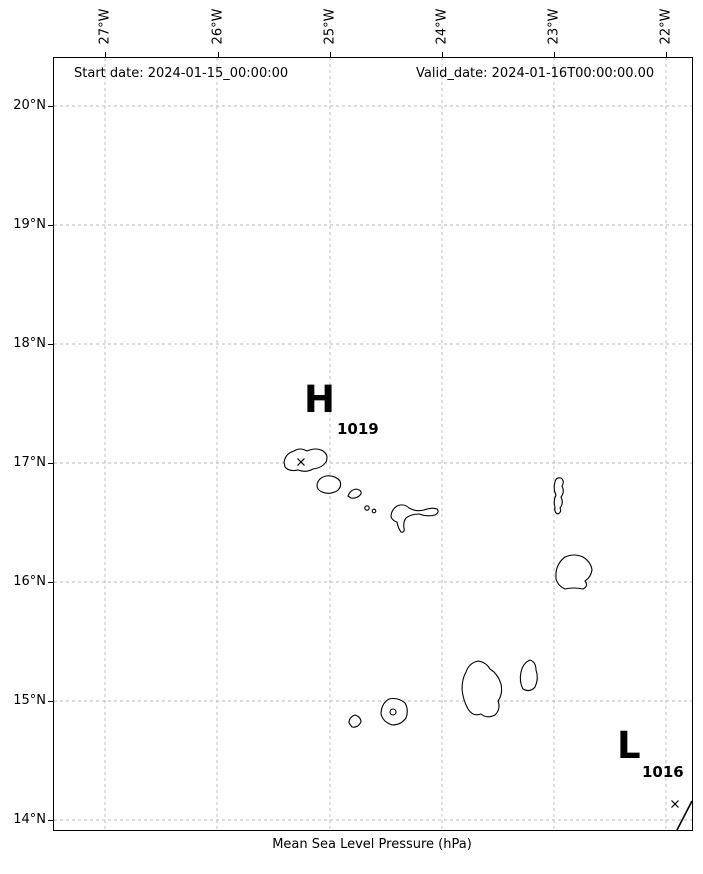 This screenshot has height=874, width=703. Describe the element at coordinates (355, 721) in the screenshot. I see `brava-island` at that location.